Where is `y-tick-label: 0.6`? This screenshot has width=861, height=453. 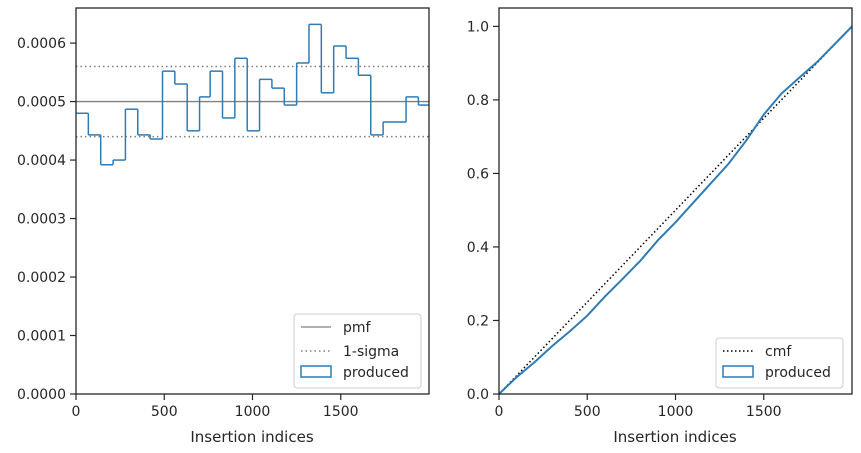 y-tick-label: 0.6 is located at coordinates (478, 174).